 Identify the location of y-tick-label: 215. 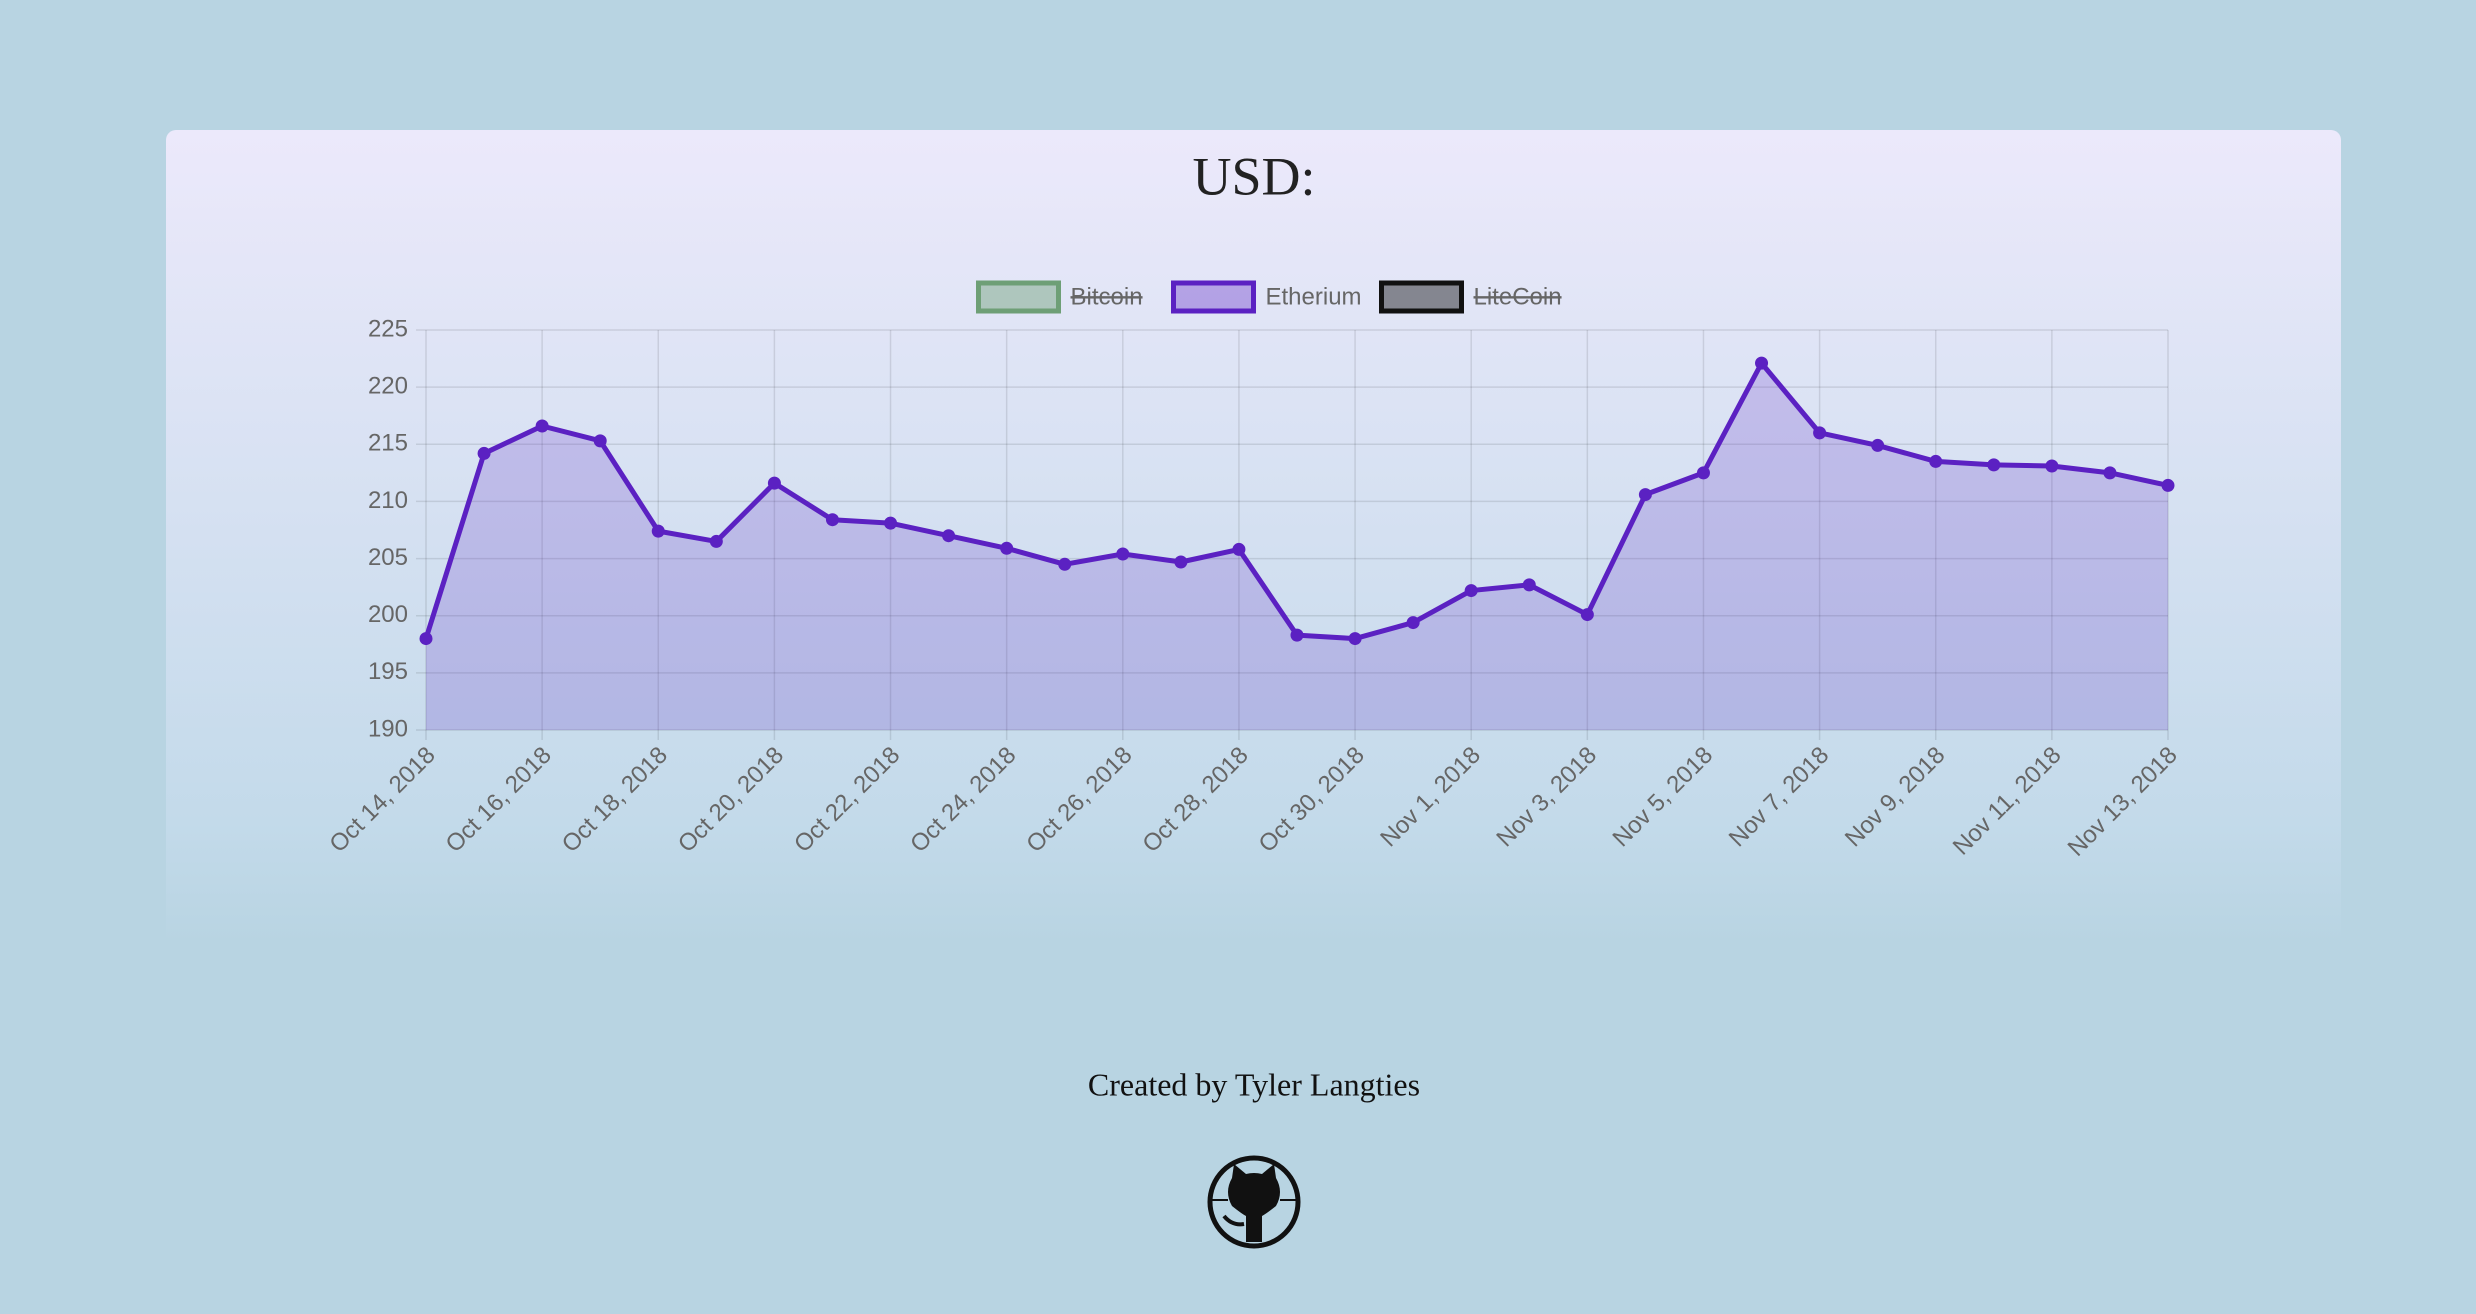
(388, 443).